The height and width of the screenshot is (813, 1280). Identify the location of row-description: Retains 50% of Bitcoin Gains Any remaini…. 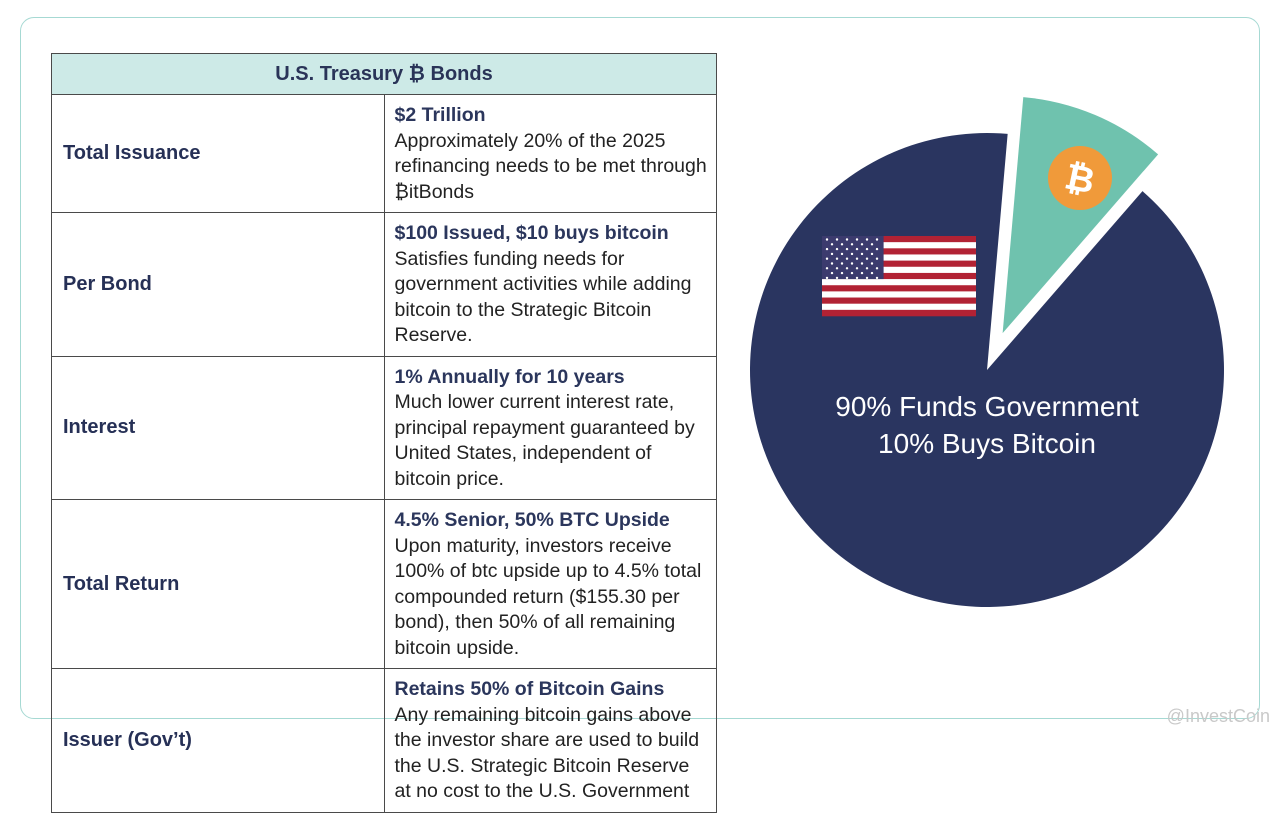
(550, 740).